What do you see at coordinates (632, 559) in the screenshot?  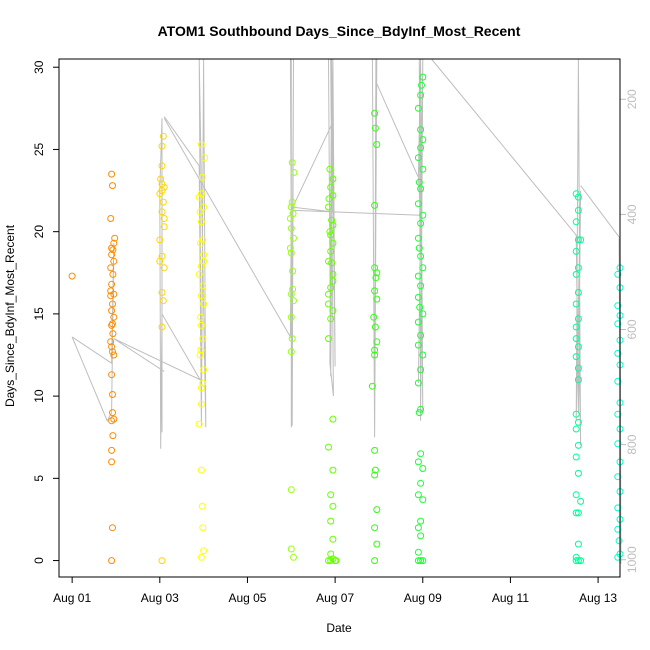 I see `y2-tick-label: 1000` at bounding box center [632, 559].